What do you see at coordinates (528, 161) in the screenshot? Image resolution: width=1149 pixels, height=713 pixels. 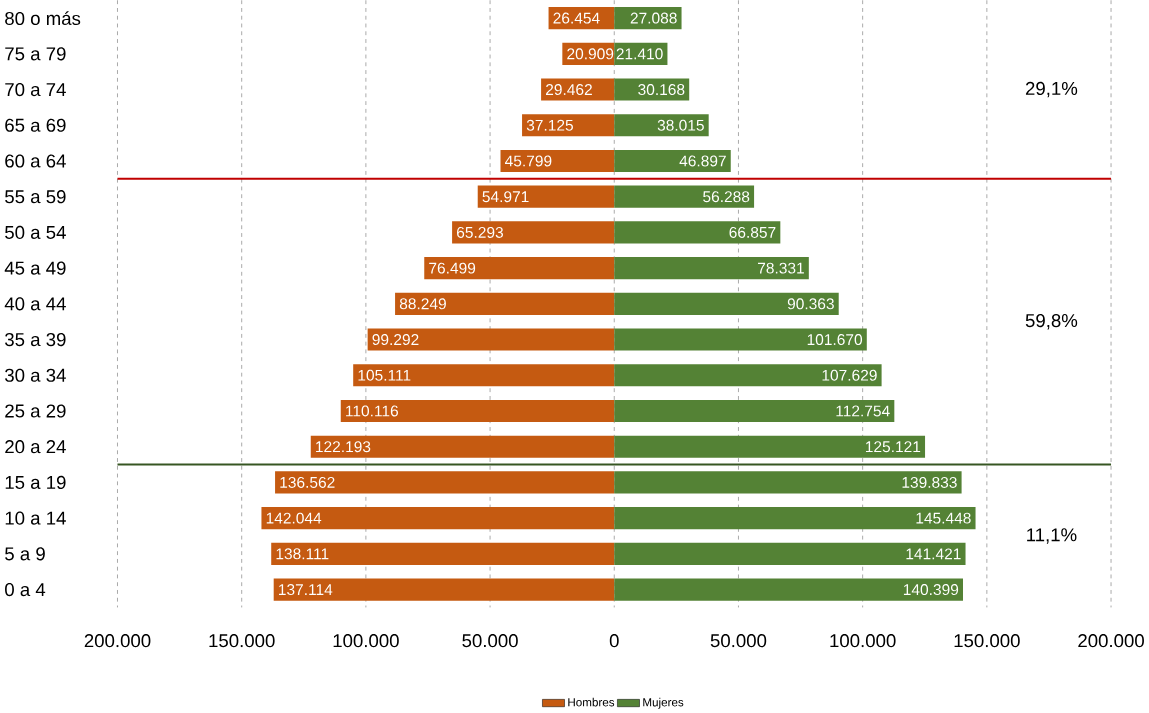 I see `data-label: 45.799` at bounding box center [528, 161].